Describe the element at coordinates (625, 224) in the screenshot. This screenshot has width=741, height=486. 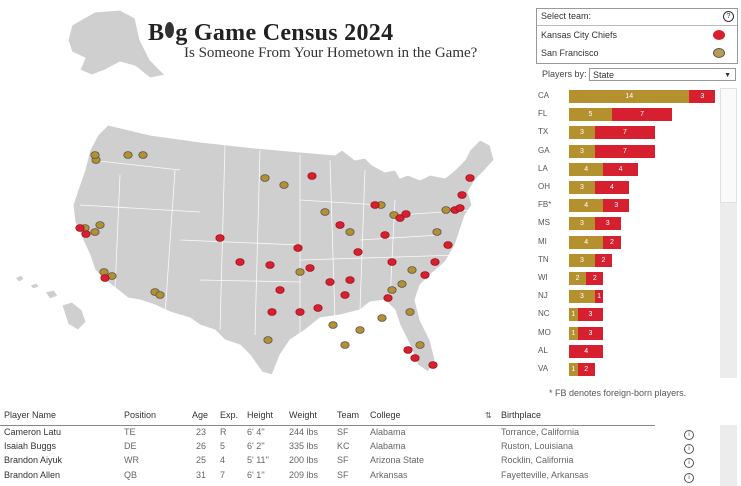
I see `bar-row: MS 3 3` at that location.